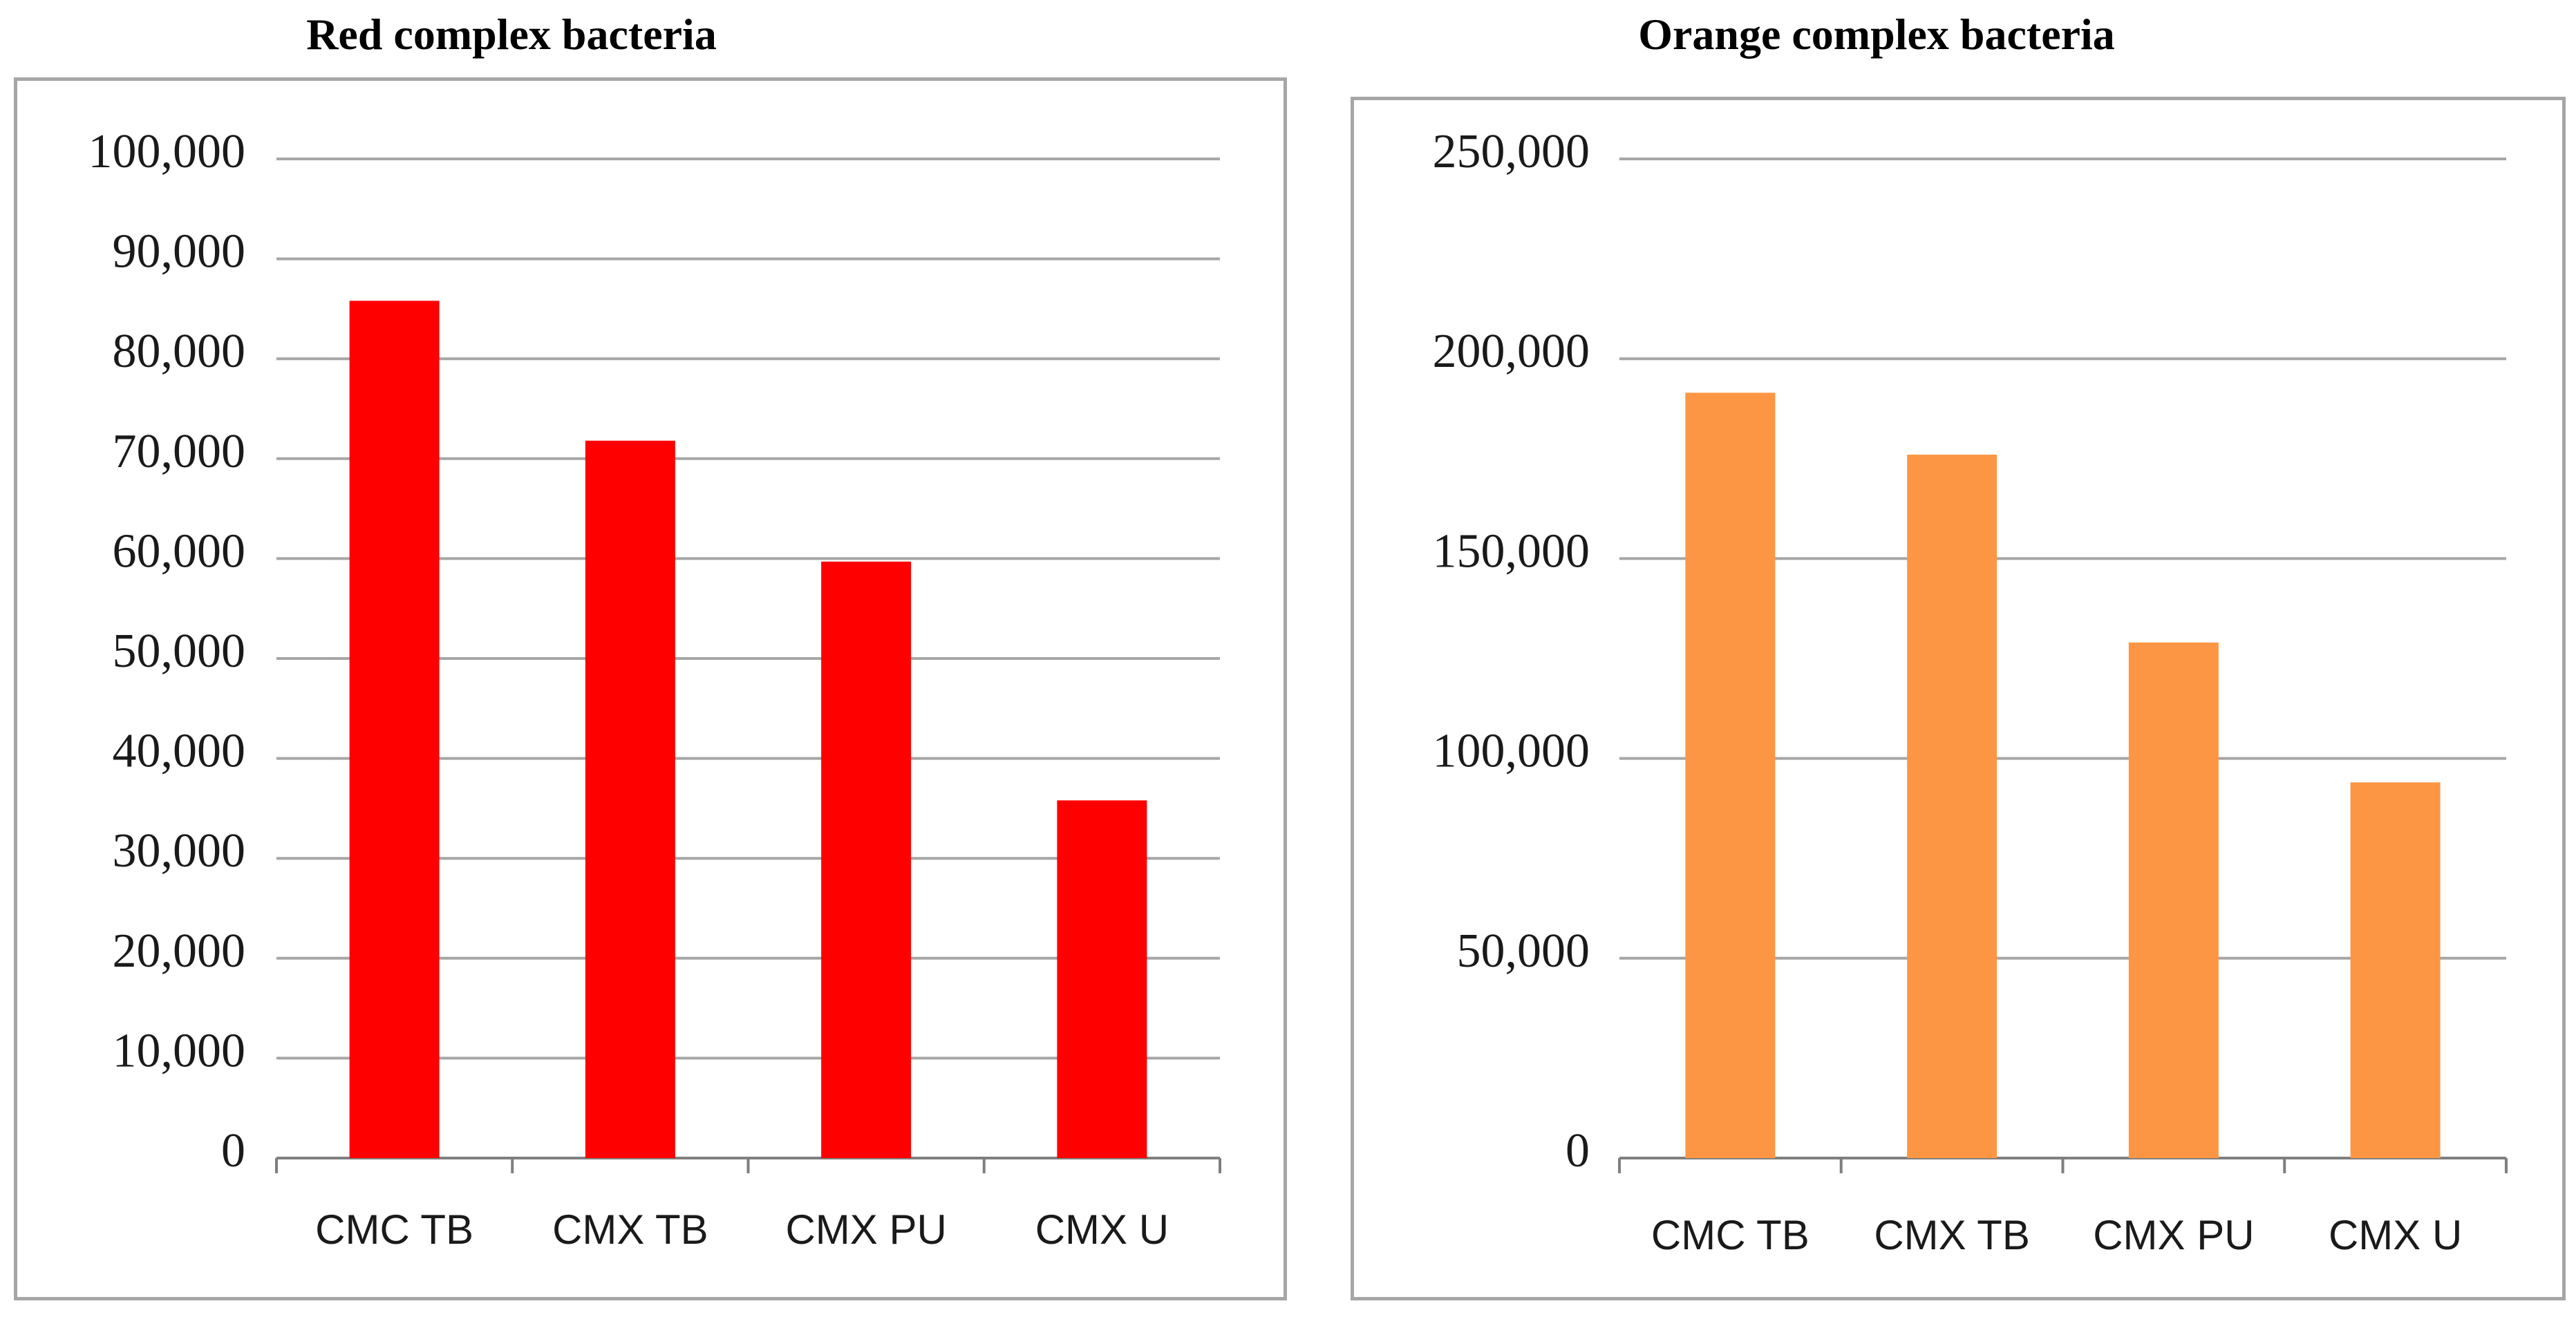 This screenshot has width=2576, height=1317. I want to click on y-tick-label-red: 80,000, so click(179, 351).